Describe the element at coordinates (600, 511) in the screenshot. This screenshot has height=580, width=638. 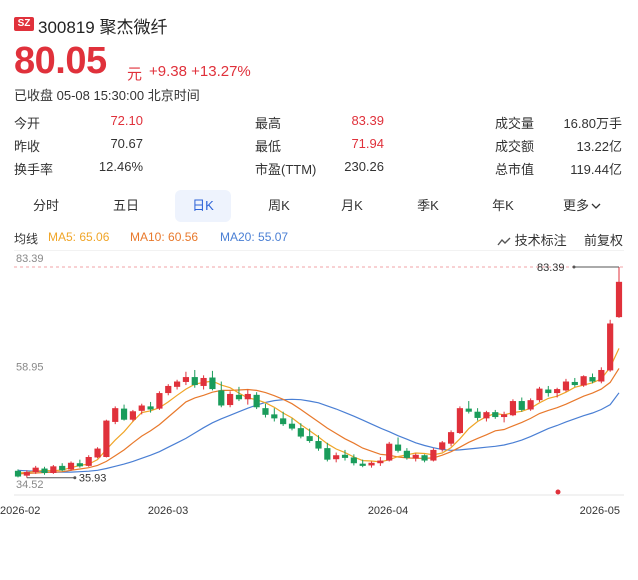
I see `x-tick-label: 2026-05` at that location.